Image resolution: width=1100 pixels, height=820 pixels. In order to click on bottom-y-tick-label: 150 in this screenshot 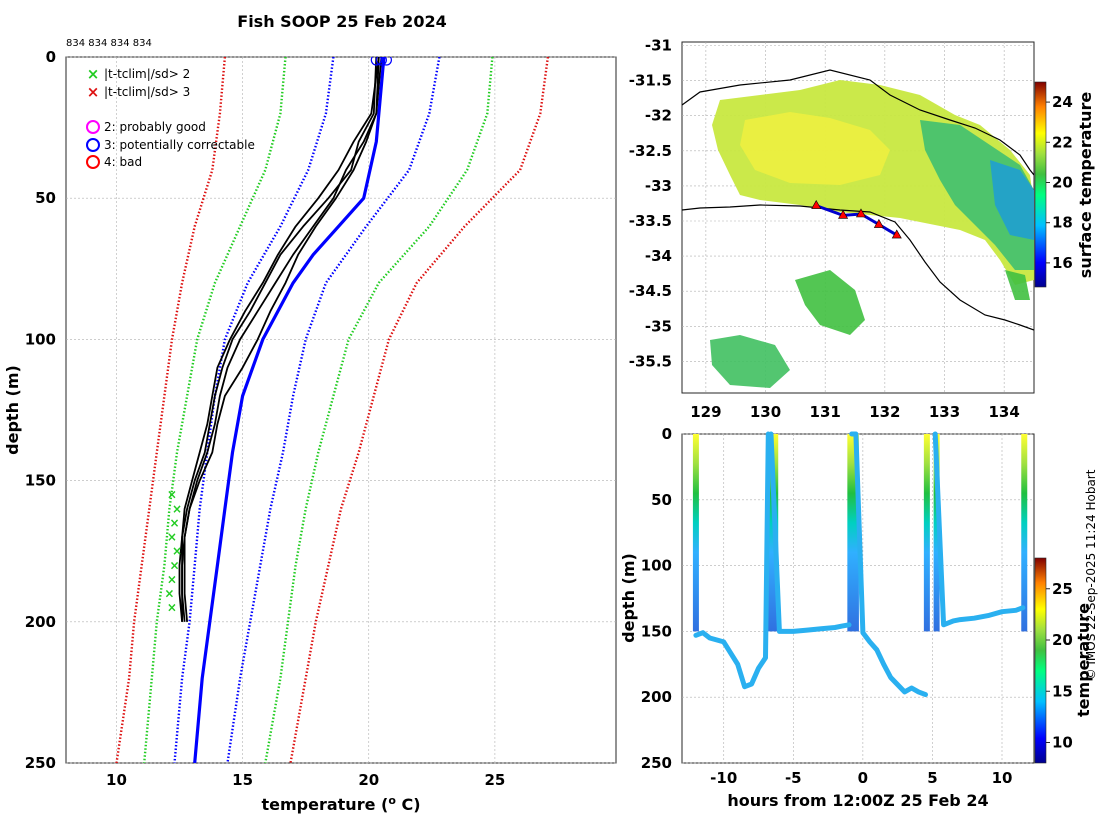, I will do `click(656, 631)`.